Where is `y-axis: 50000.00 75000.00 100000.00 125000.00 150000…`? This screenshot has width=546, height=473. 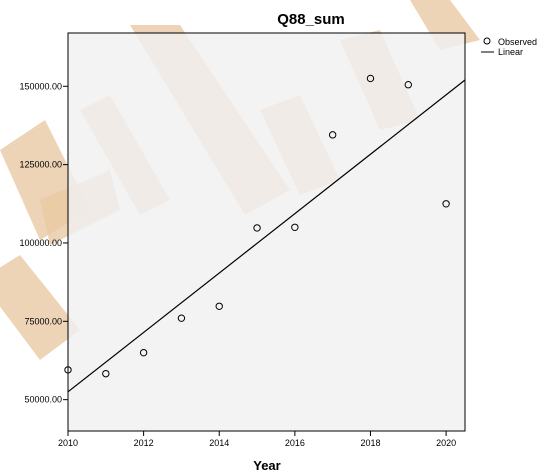 y-axis: 50000.00 75000.00 100000.00 125000.00 150000… is located at coordinates (43, 243).